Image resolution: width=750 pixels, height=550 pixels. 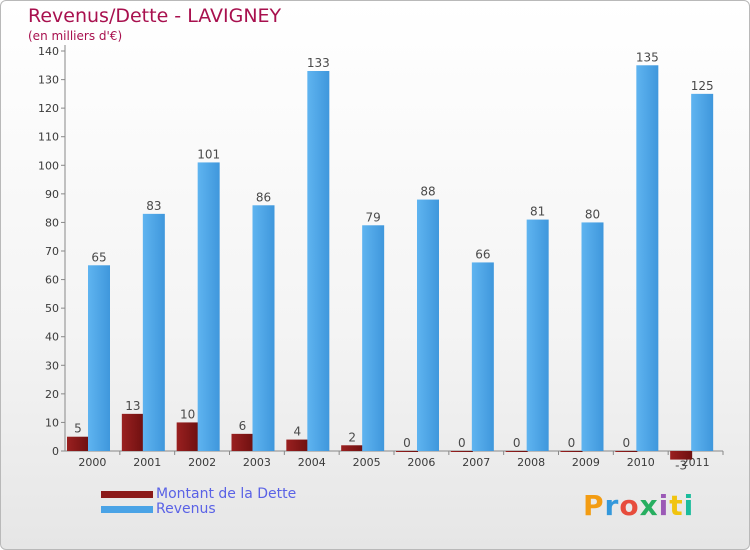 I want to click on x-tick-label: 2001, so click(x=147, y=462).